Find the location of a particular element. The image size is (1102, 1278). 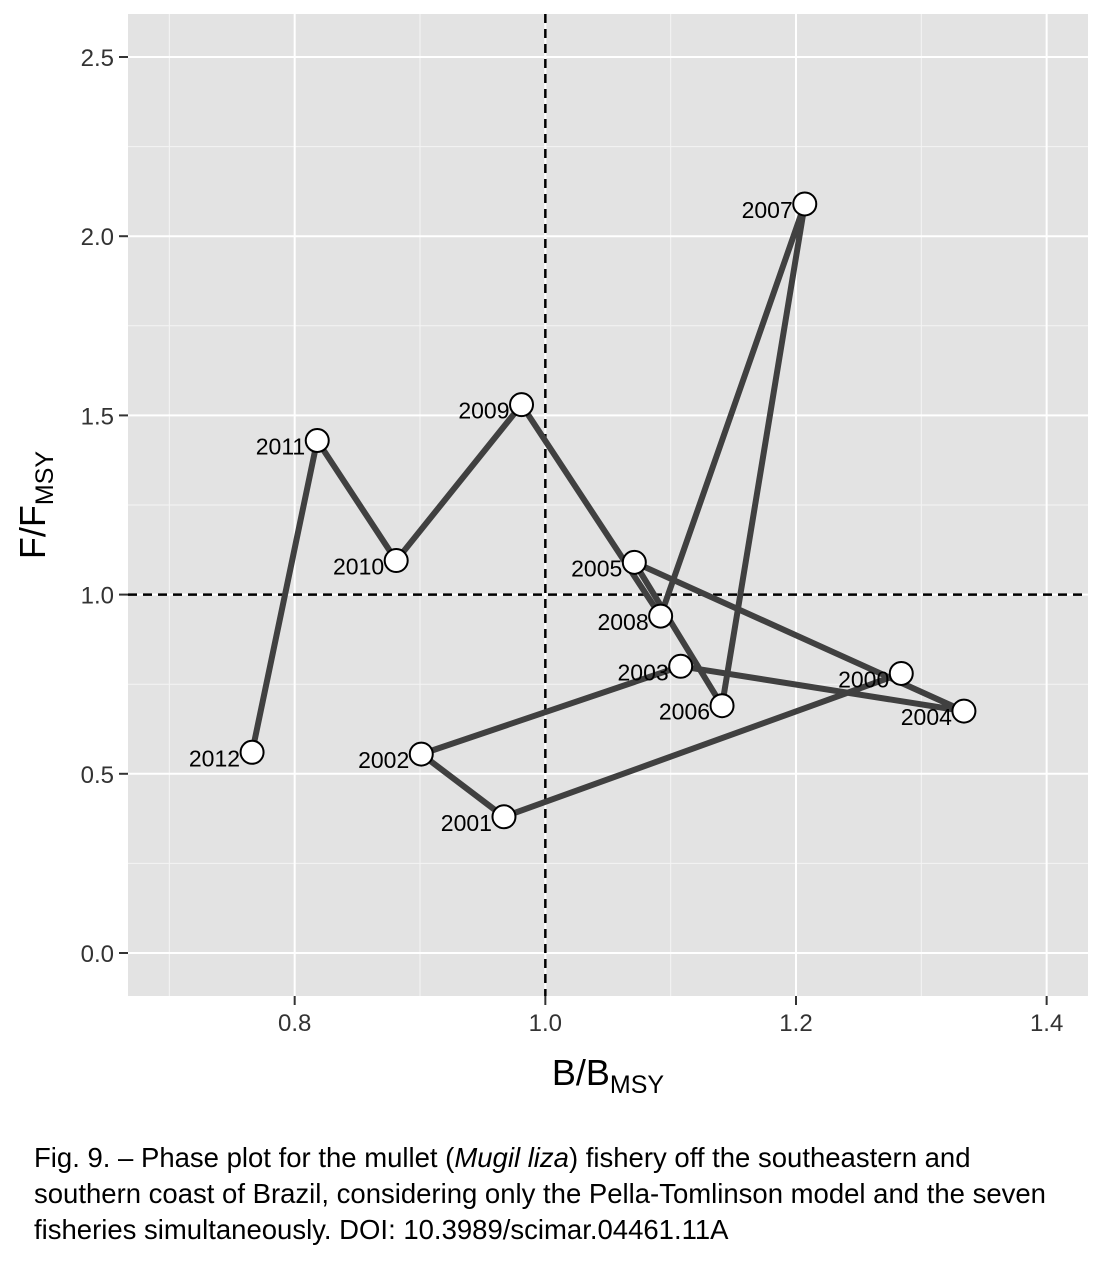

x-tick-label: 1.0 is located at coordinates (545, 1023).